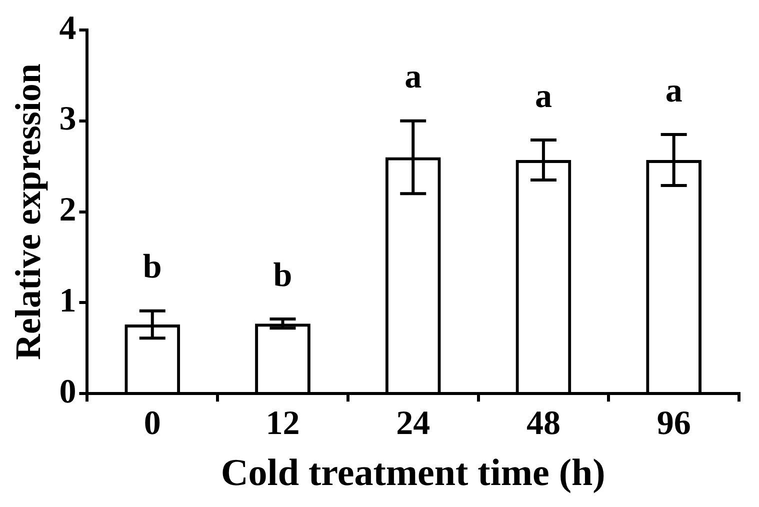  I want to click on y-axis-title: Relative expression, so click(28, 212).